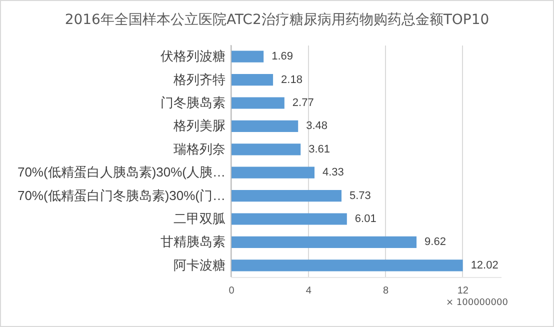 Image resolution: width=554 pixels, height=327 pixels. Describe the element at coordinates (435, 242) in the screenshot. I see `data-label: 9.62` at that location.